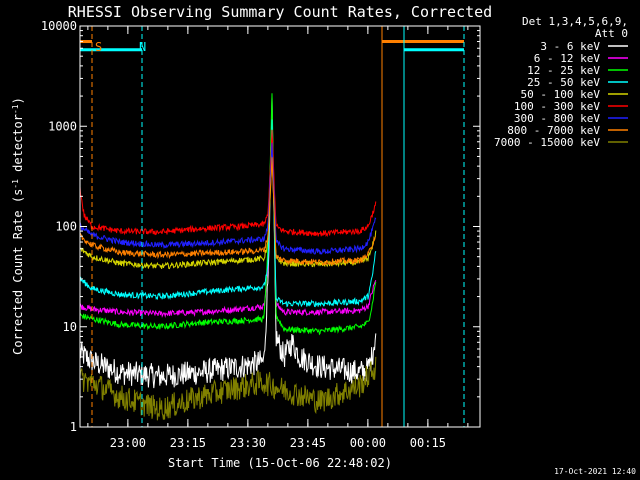 This screenshot has width=640, height=480. What do you see at coordinates (547, 142) in the screenshot?
I see `legend-label: 7000 - 15000 keV` at bounding box center [547, 142].